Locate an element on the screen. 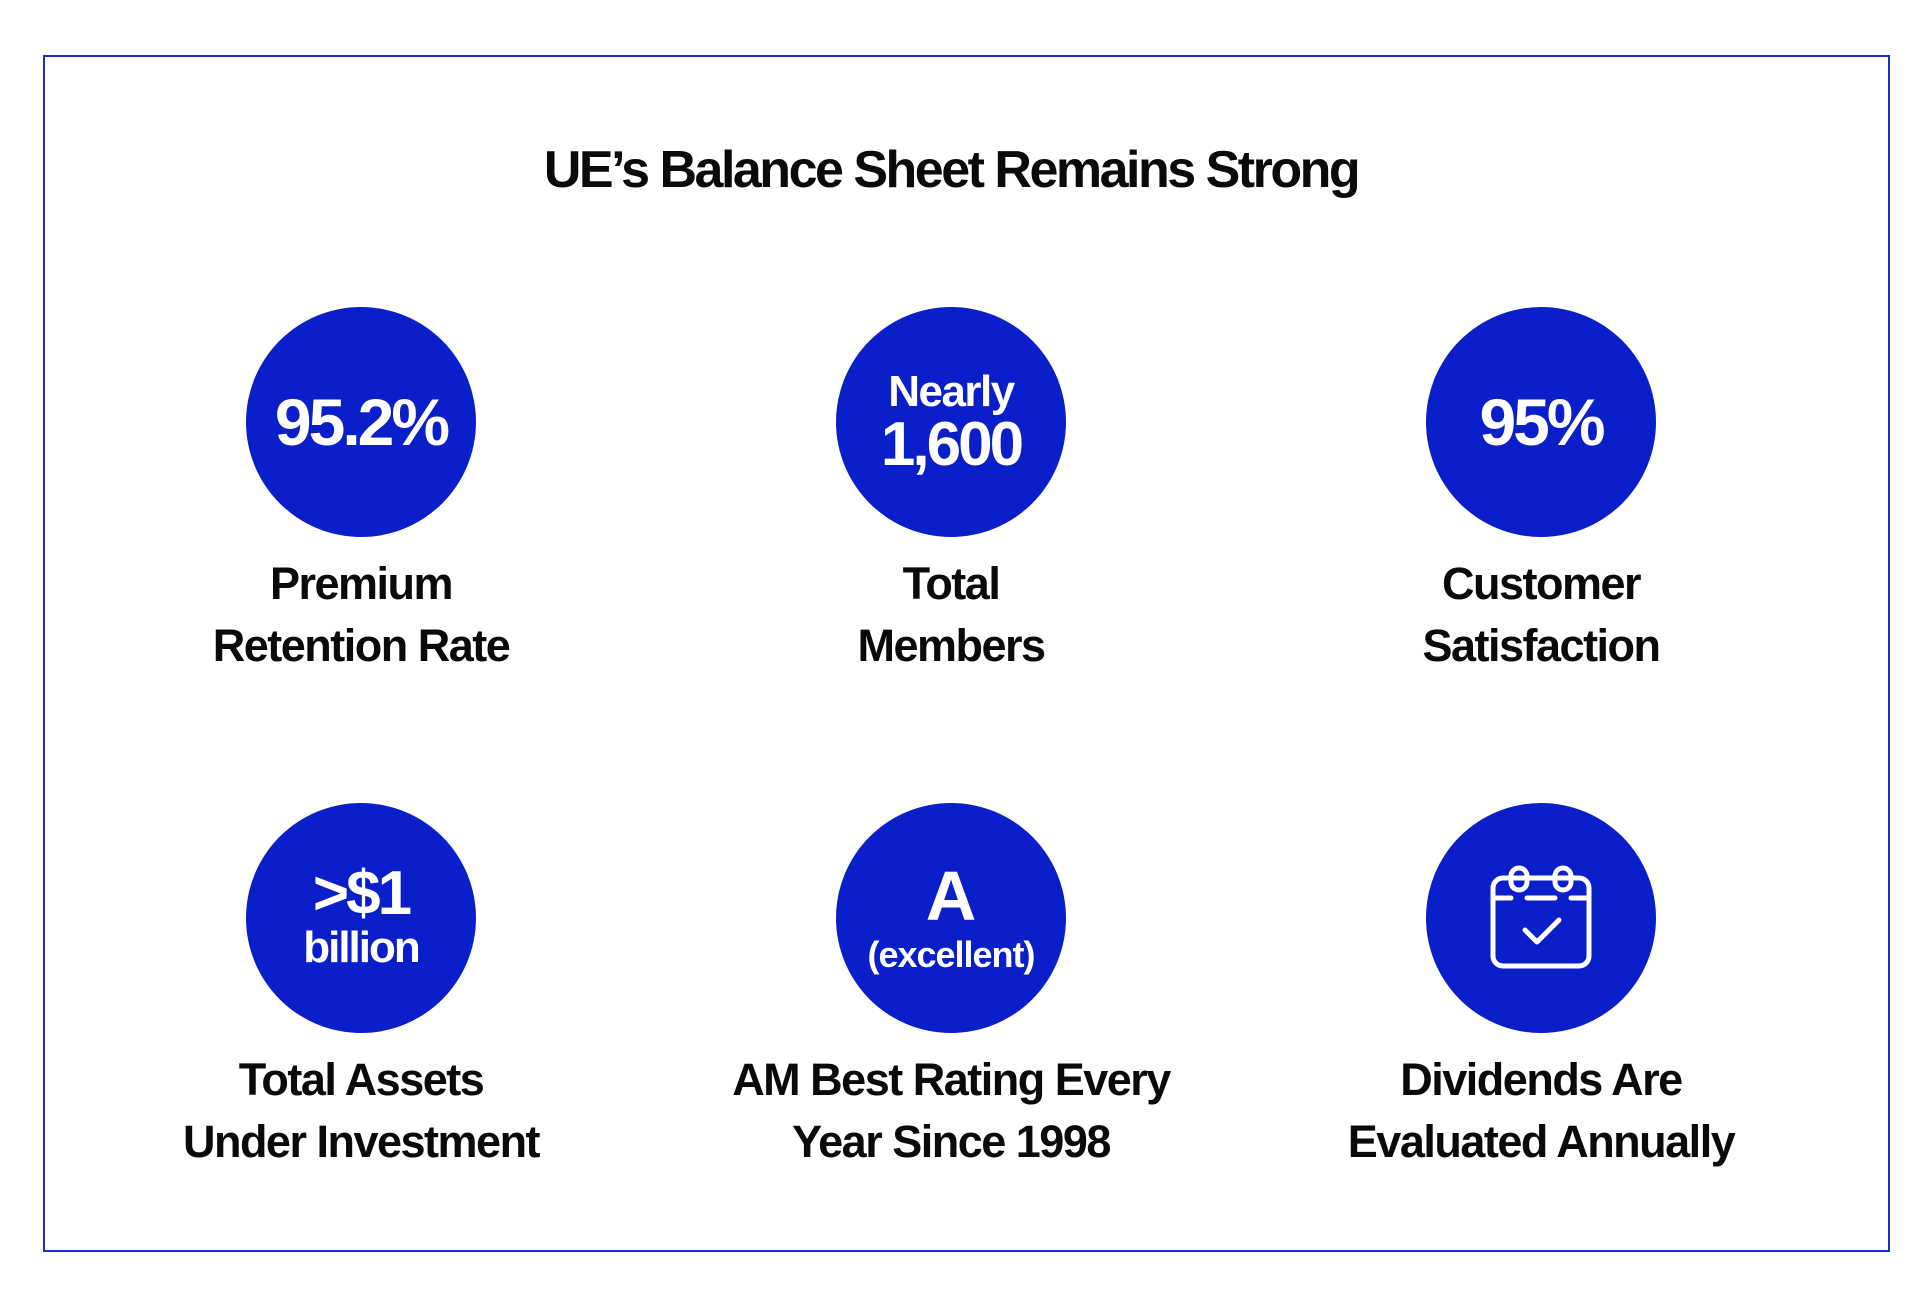 This screenshot has height=1305, width=1920. stat-circle: 95% is located at coordinates (1541, 422).